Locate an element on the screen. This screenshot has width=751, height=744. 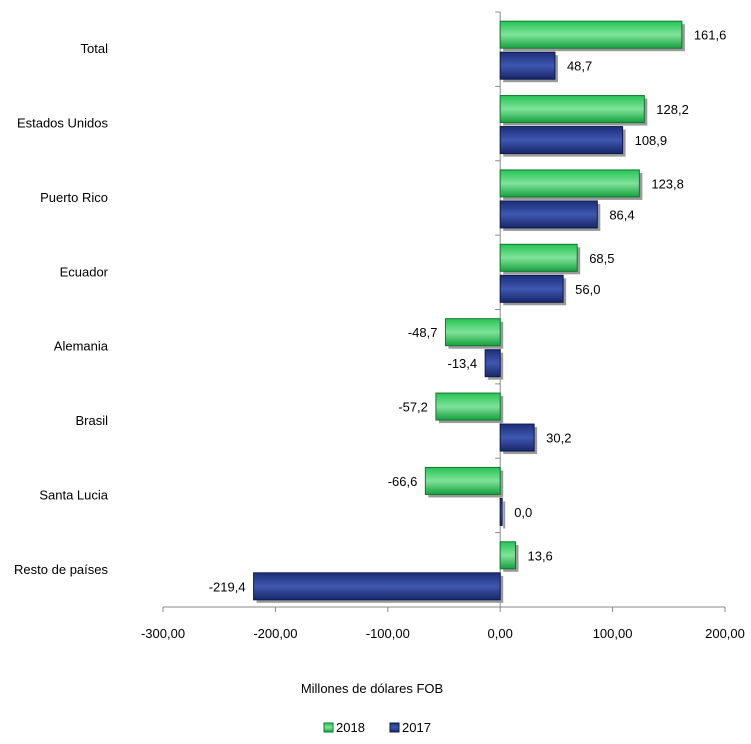
data-label: 0,0 is located at coordinates (523, 512).